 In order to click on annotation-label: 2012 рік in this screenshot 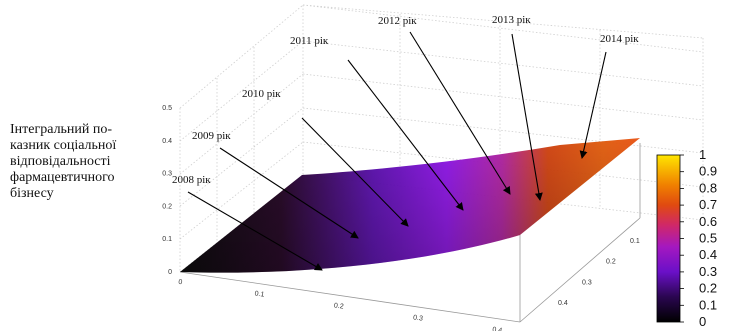, I will do `click(397, 21)`.